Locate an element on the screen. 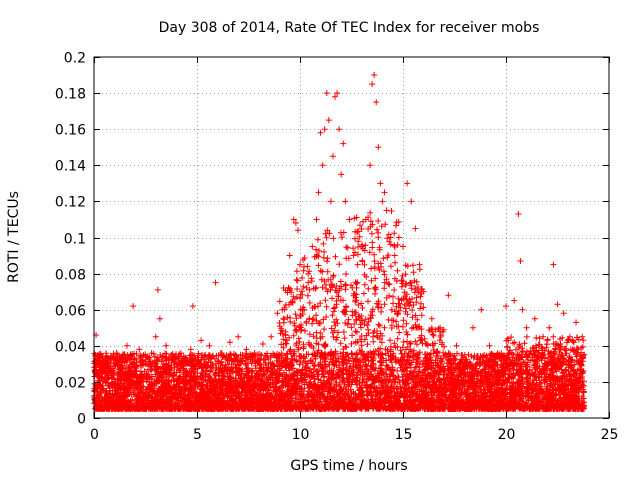 This screenshot has width=640, height=480. y-tick-label: 0.02 is located at coordinates (70, 384).